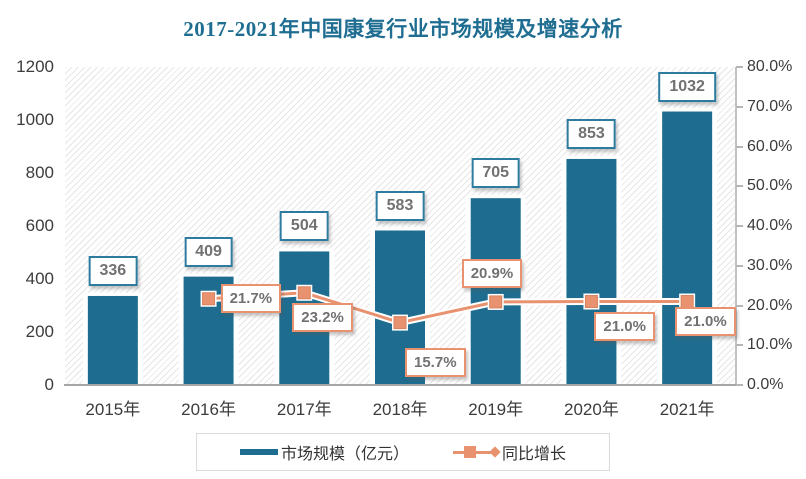  What do you see at coordinates (400, 323) in the screenshot?
I see `marker-2018年` at bounding box center [400, 323].